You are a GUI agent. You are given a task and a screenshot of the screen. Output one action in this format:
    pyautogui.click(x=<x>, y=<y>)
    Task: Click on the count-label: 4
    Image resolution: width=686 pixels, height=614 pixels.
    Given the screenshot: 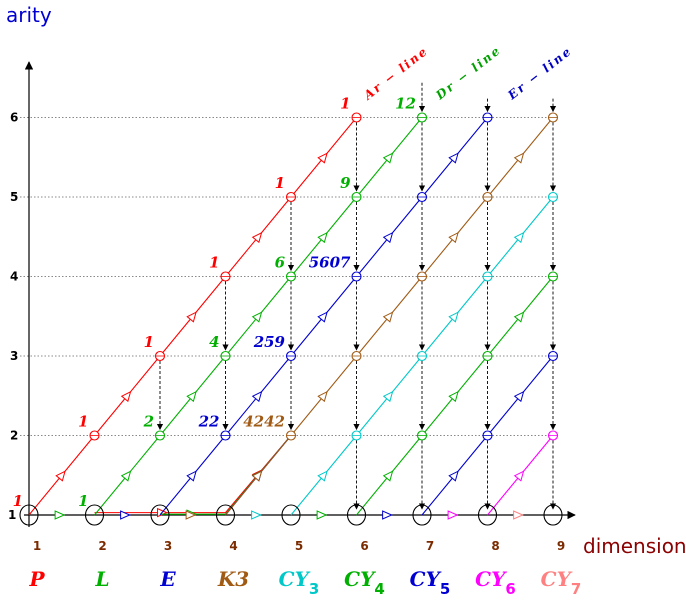 What is the action you would take?
    pyautogui.click(x=214, y=342)
    